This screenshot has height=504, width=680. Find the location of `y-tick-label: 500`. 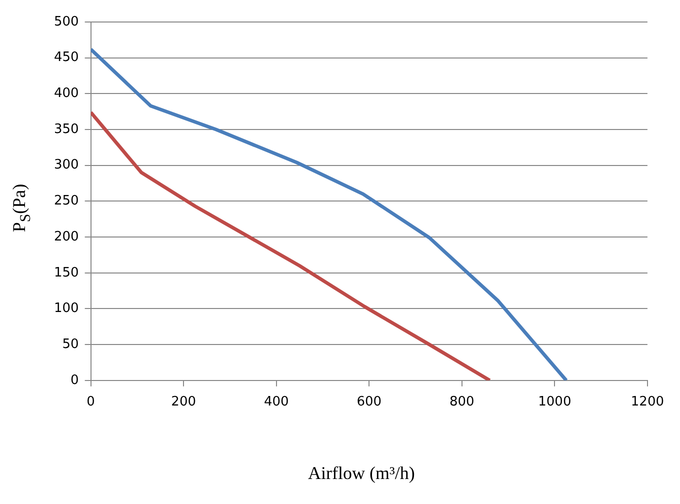

y-tick-label: 500 is located at coordinates (66, 22).